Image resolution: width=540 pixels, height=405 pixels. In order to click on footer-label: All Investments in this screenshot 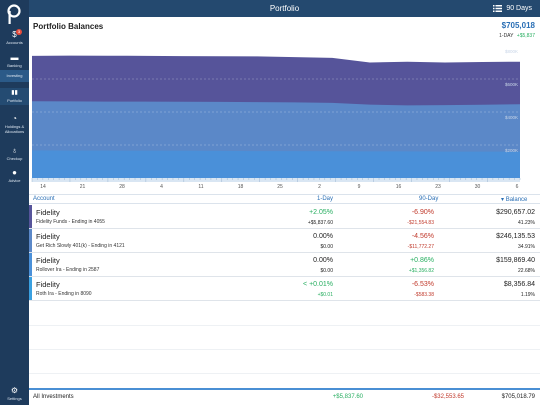, I will do `click(53, 397)`.